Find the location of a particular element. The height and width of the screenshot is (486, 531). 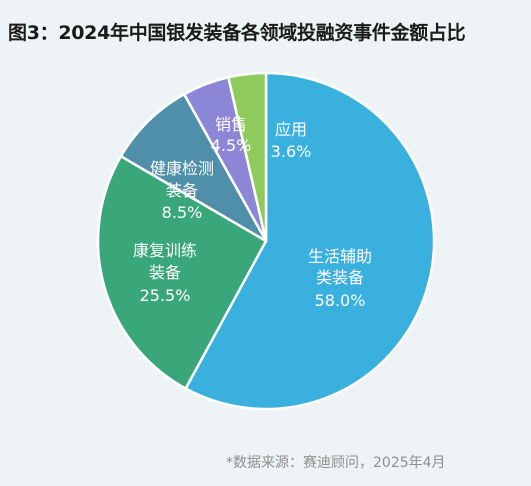

slice-label-1-line-3: 58.0% is located at coordinates (340, 300).